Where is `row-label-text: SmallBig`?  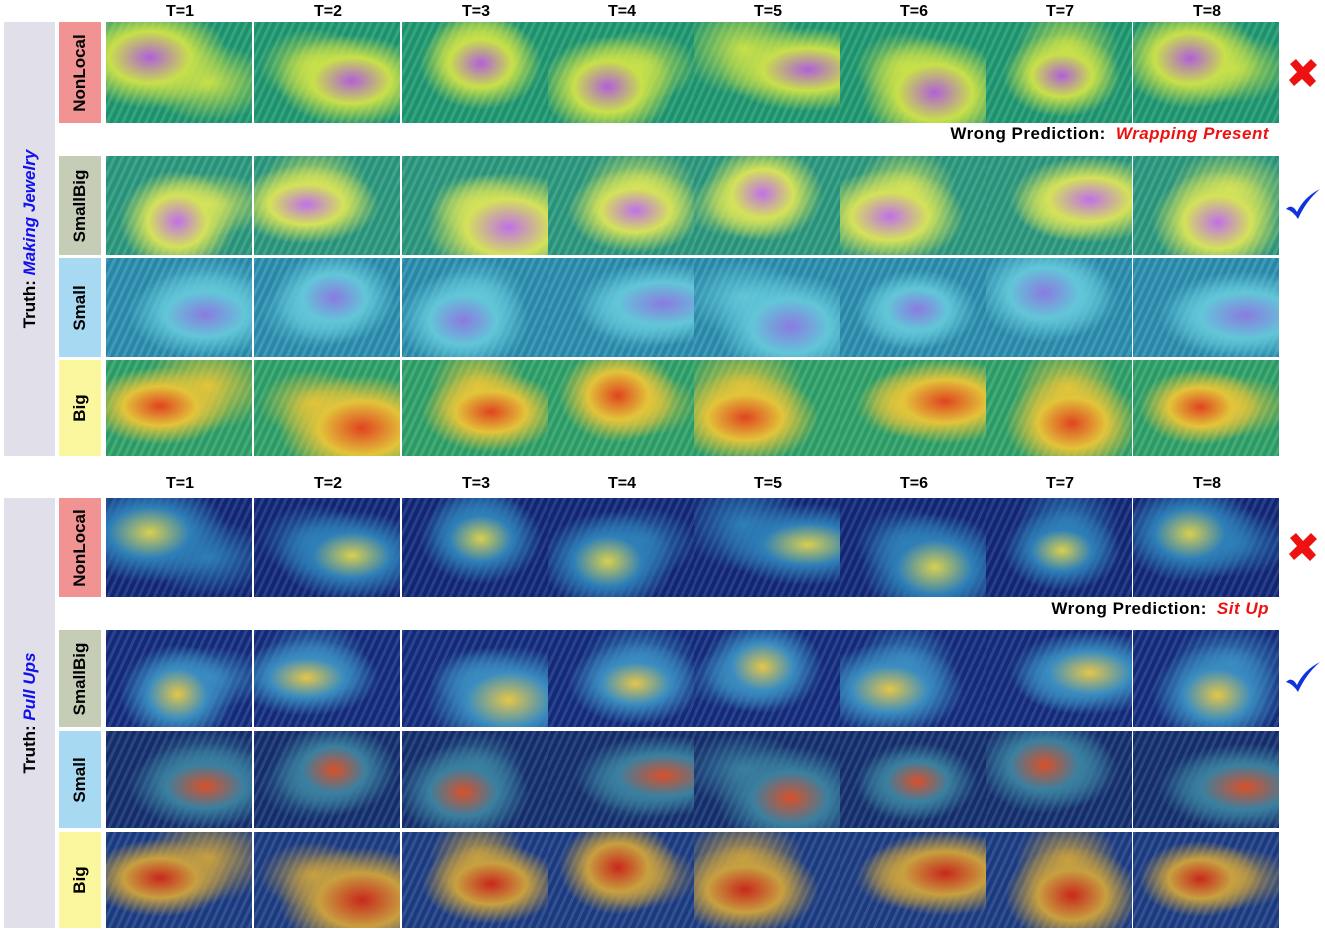
row-label-text: SmallBig is located at coordinates (79, 678).